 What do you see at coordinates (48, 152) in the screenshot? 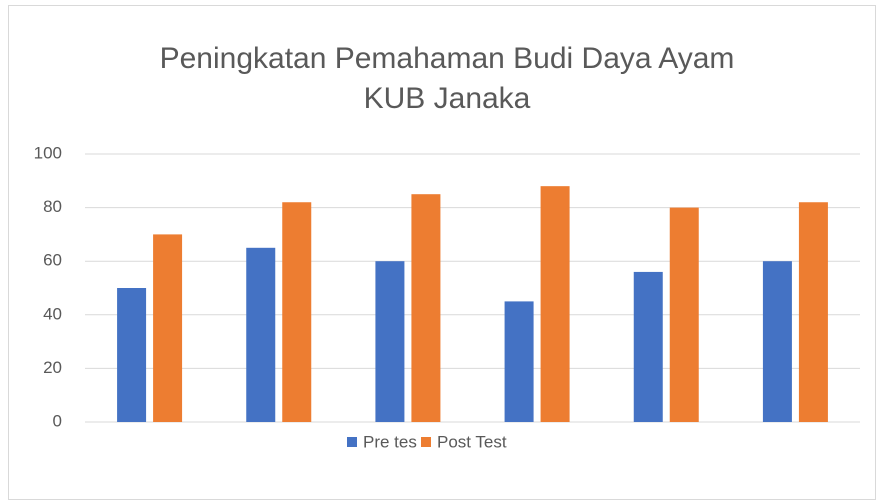
I see `y-tick-label: 100` at bounding box center [48, 152].